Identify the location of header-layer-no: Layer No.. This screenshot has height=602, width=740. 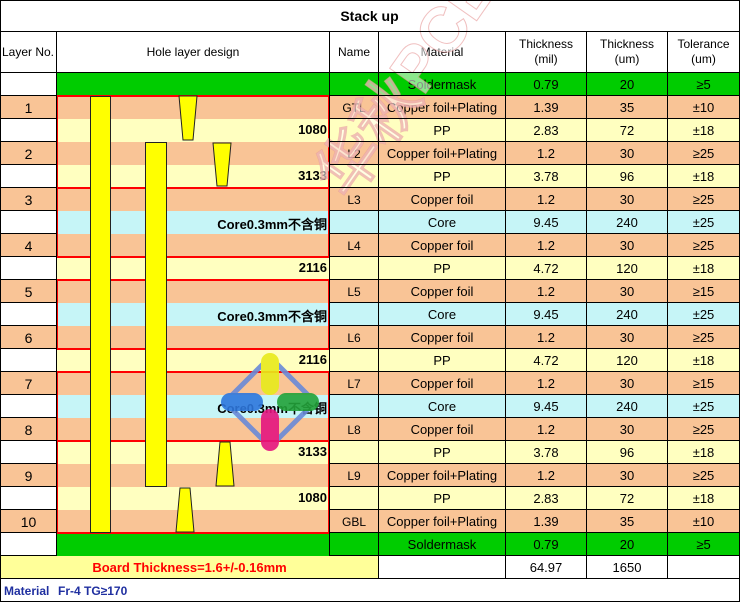
(28, 51).